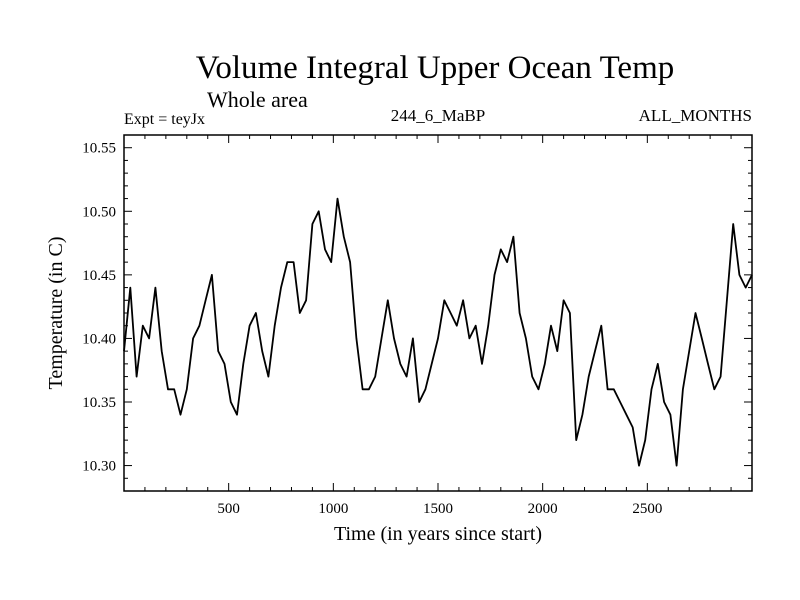 The height and width of the screenshot is (600, 800). Describe the element at coordinates (438, 509) in the screenshot. I see `x-tick-label: 1500` at that location.